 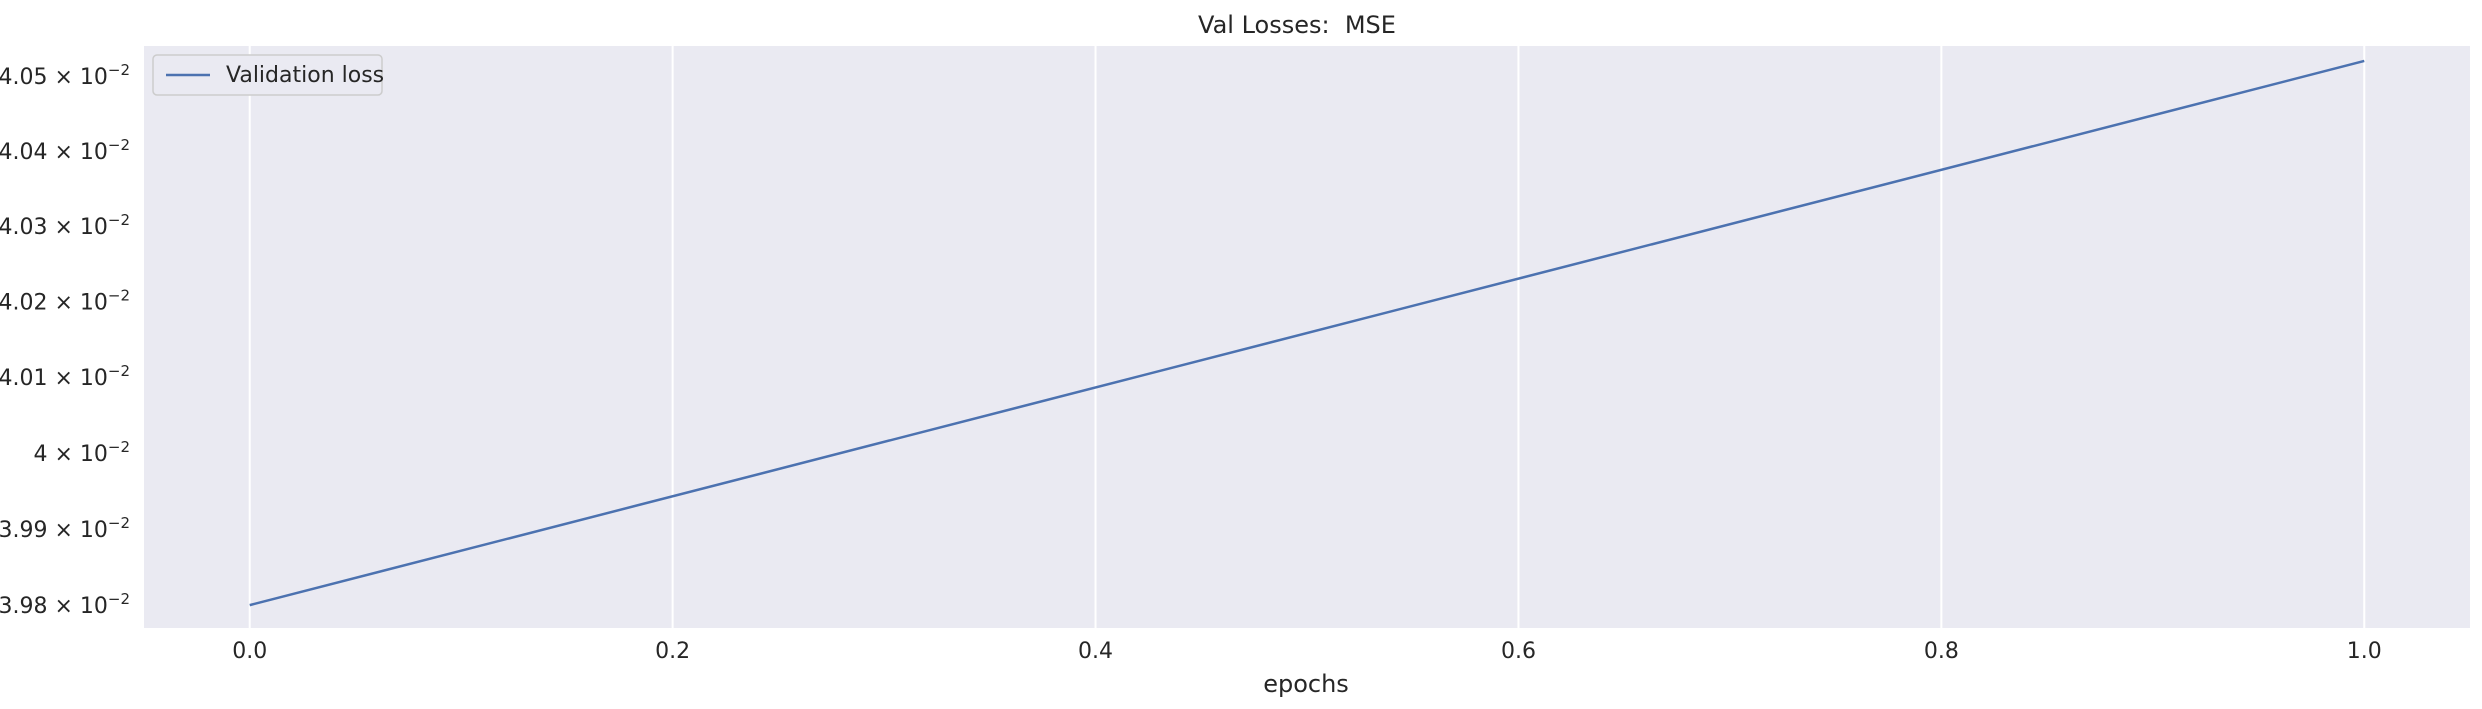 What do you see at coordinates (305, 75) in the screenshot?
I see `legend-label-validation-loss: Validation loss` at bounding box center [305, 75].